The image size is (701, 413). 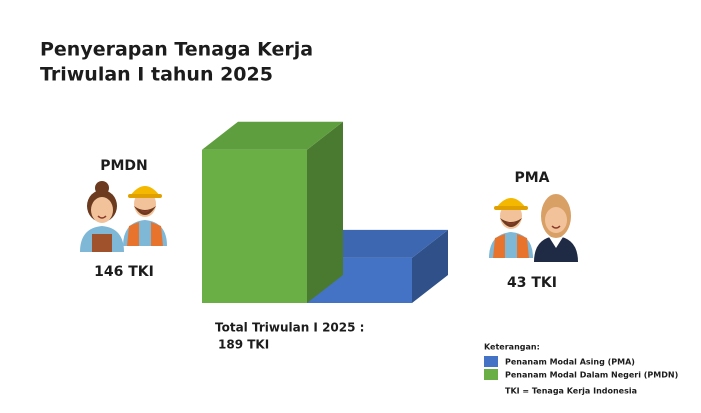 I want to click on bar-top, so click(x=272, y=135).